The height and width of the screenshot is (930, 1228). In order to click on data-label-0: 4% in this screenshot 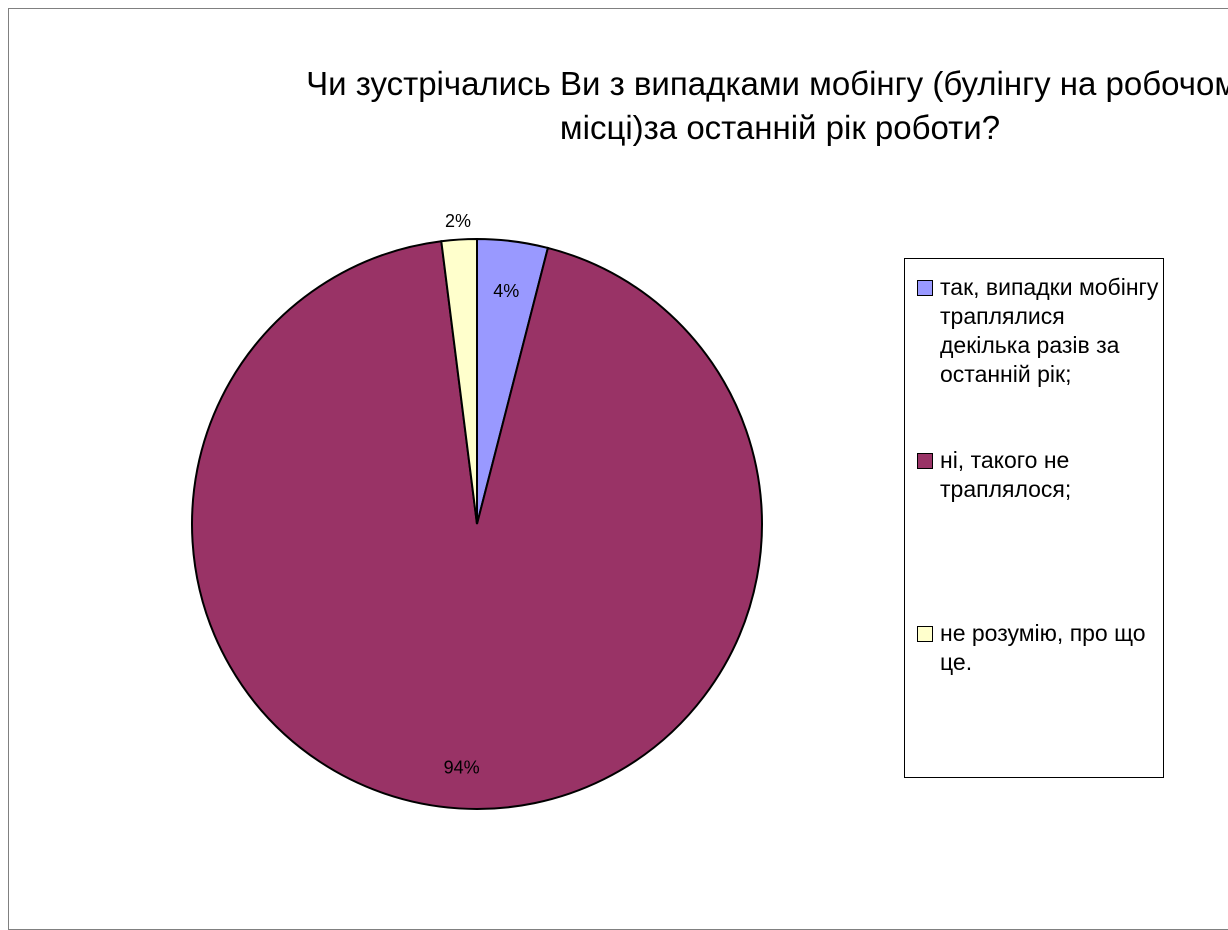, I will do `click(506, 291)`.